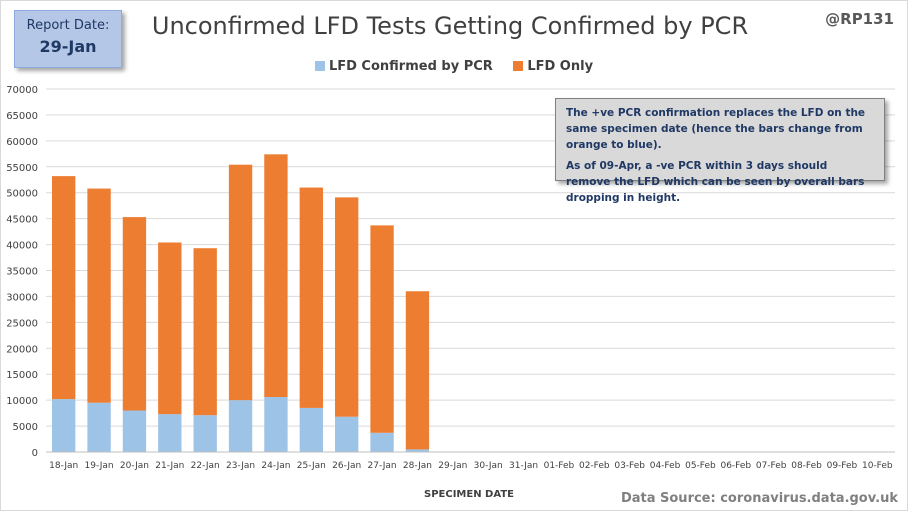 The image size is (908, 511). Describe the element at coordinates (311, 466) in the screenshot. I see `x-tick-label: 25-Jan` at that location.